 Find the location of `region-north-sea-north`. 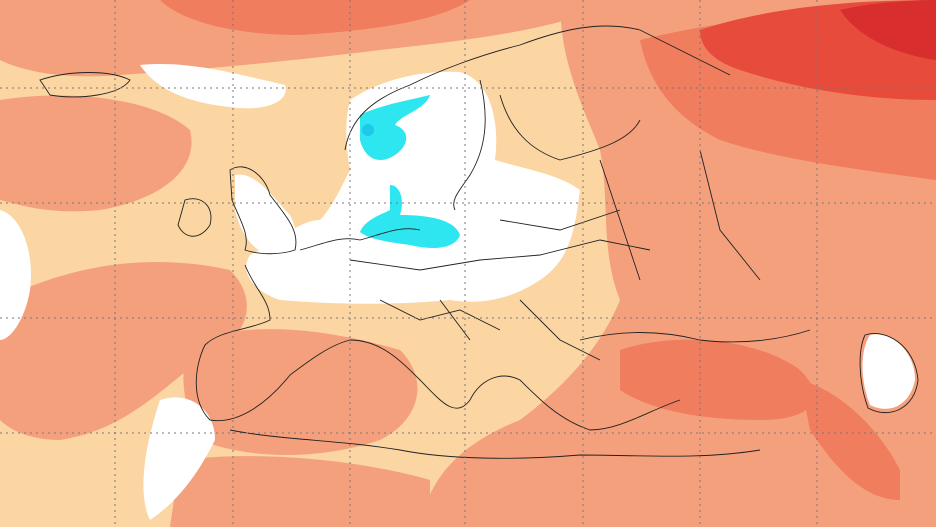

region-north-sea-north is located at coordinates (315, 17).